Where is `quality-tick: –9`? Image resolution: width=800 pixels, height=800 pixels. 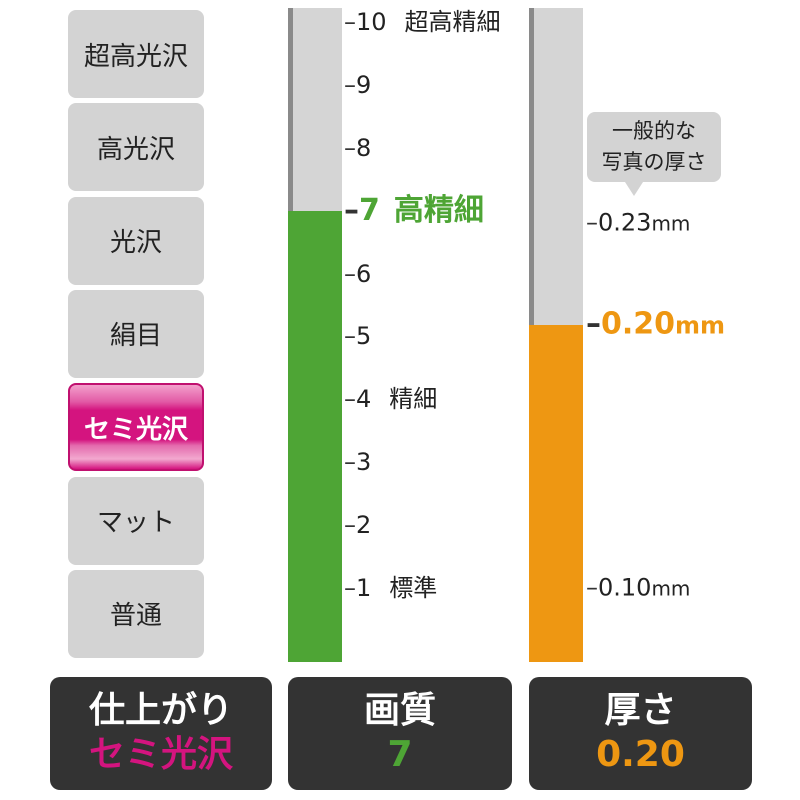 quality-tick: –9 is located at coordinates (358, 84).